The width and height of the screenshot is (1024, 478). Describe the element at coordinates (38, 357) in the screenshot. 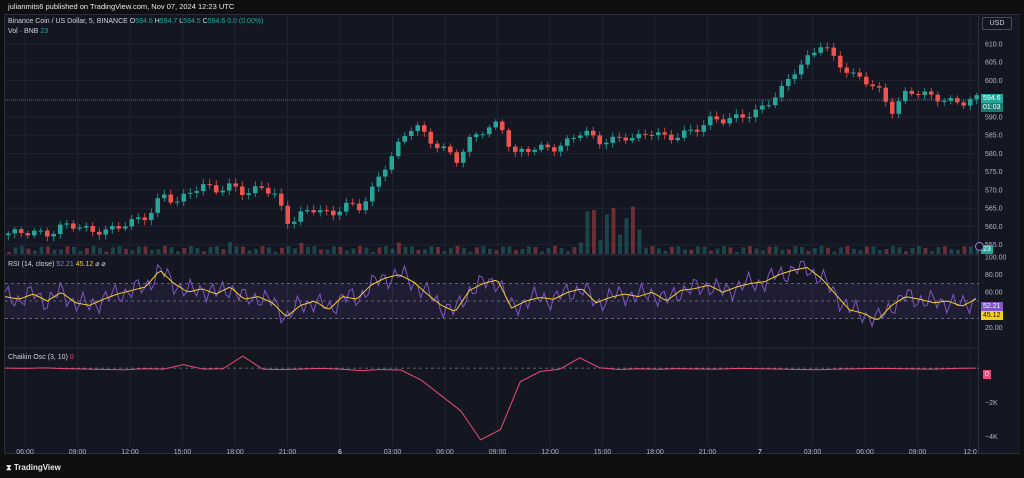

I see `chaikin-label: Chaikin Osc (3, 10)` at that location.